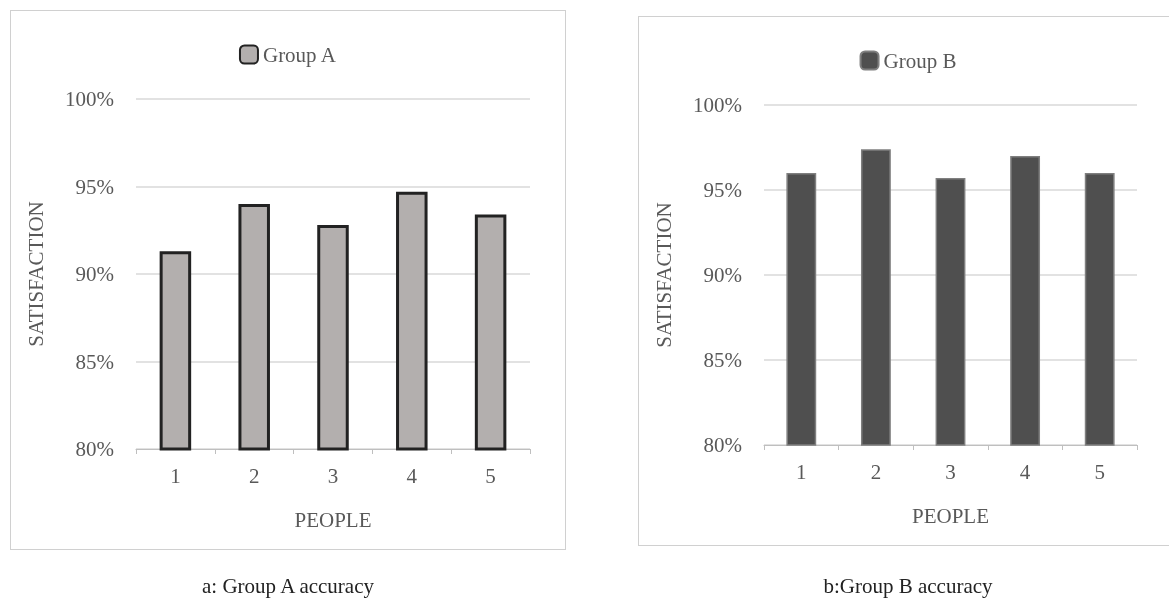  I want to click on legend-label: Group A, so click(299, 54).